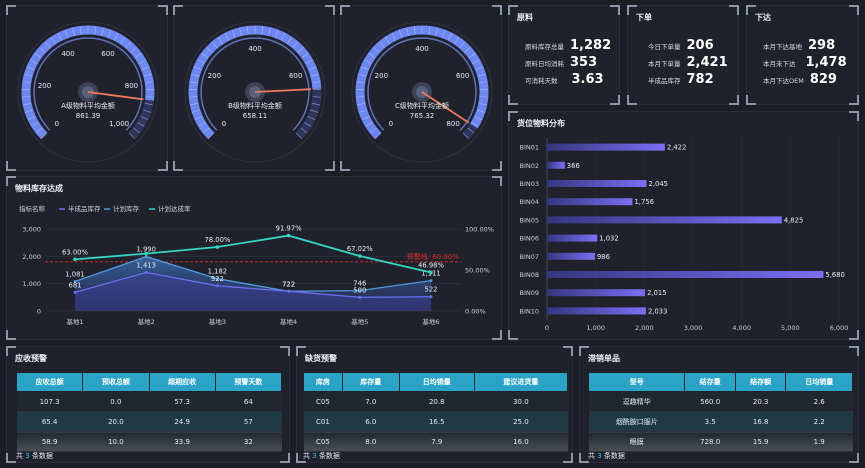 The image size is (865, 468). What do you see at coordinates (720, 441) in the screenshot?
I see `table-row: 眼膜 728.0 15.9 1.9` at bounding box center [720, 441].